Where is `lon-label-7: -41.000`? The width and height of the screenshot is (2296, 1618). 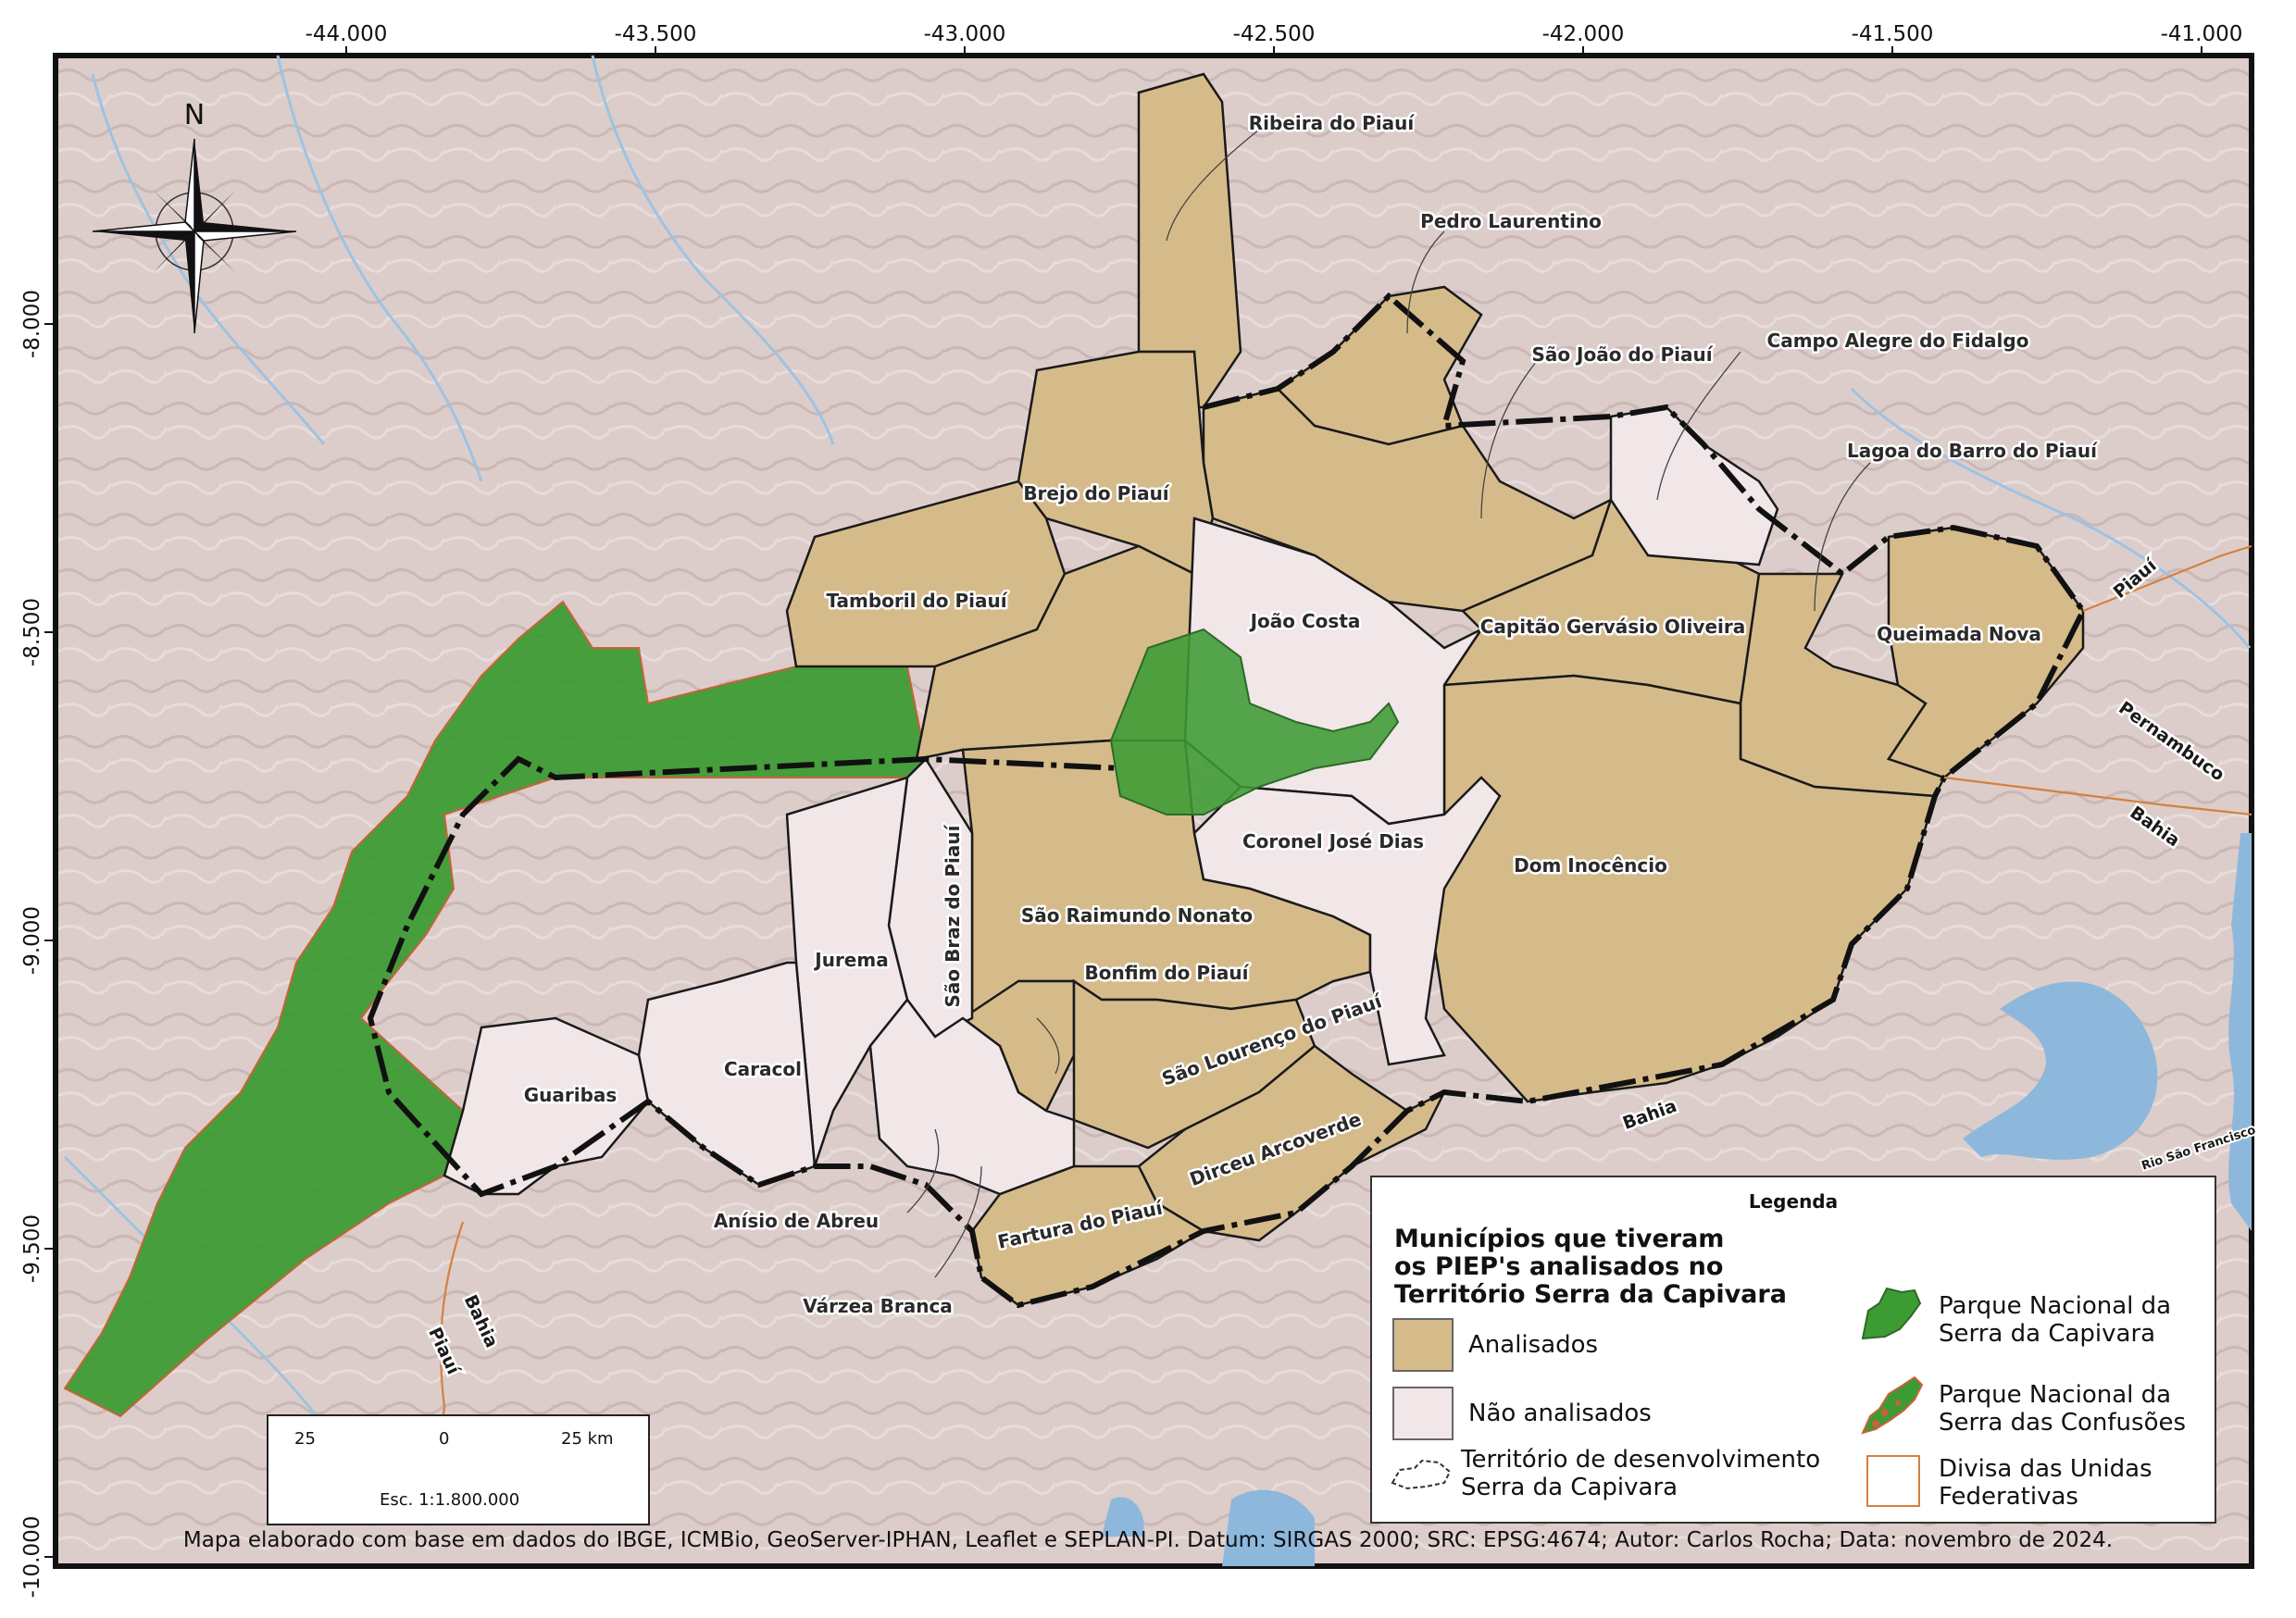
lon-label-7: -41.000 is located at coordinates (2202, 34).